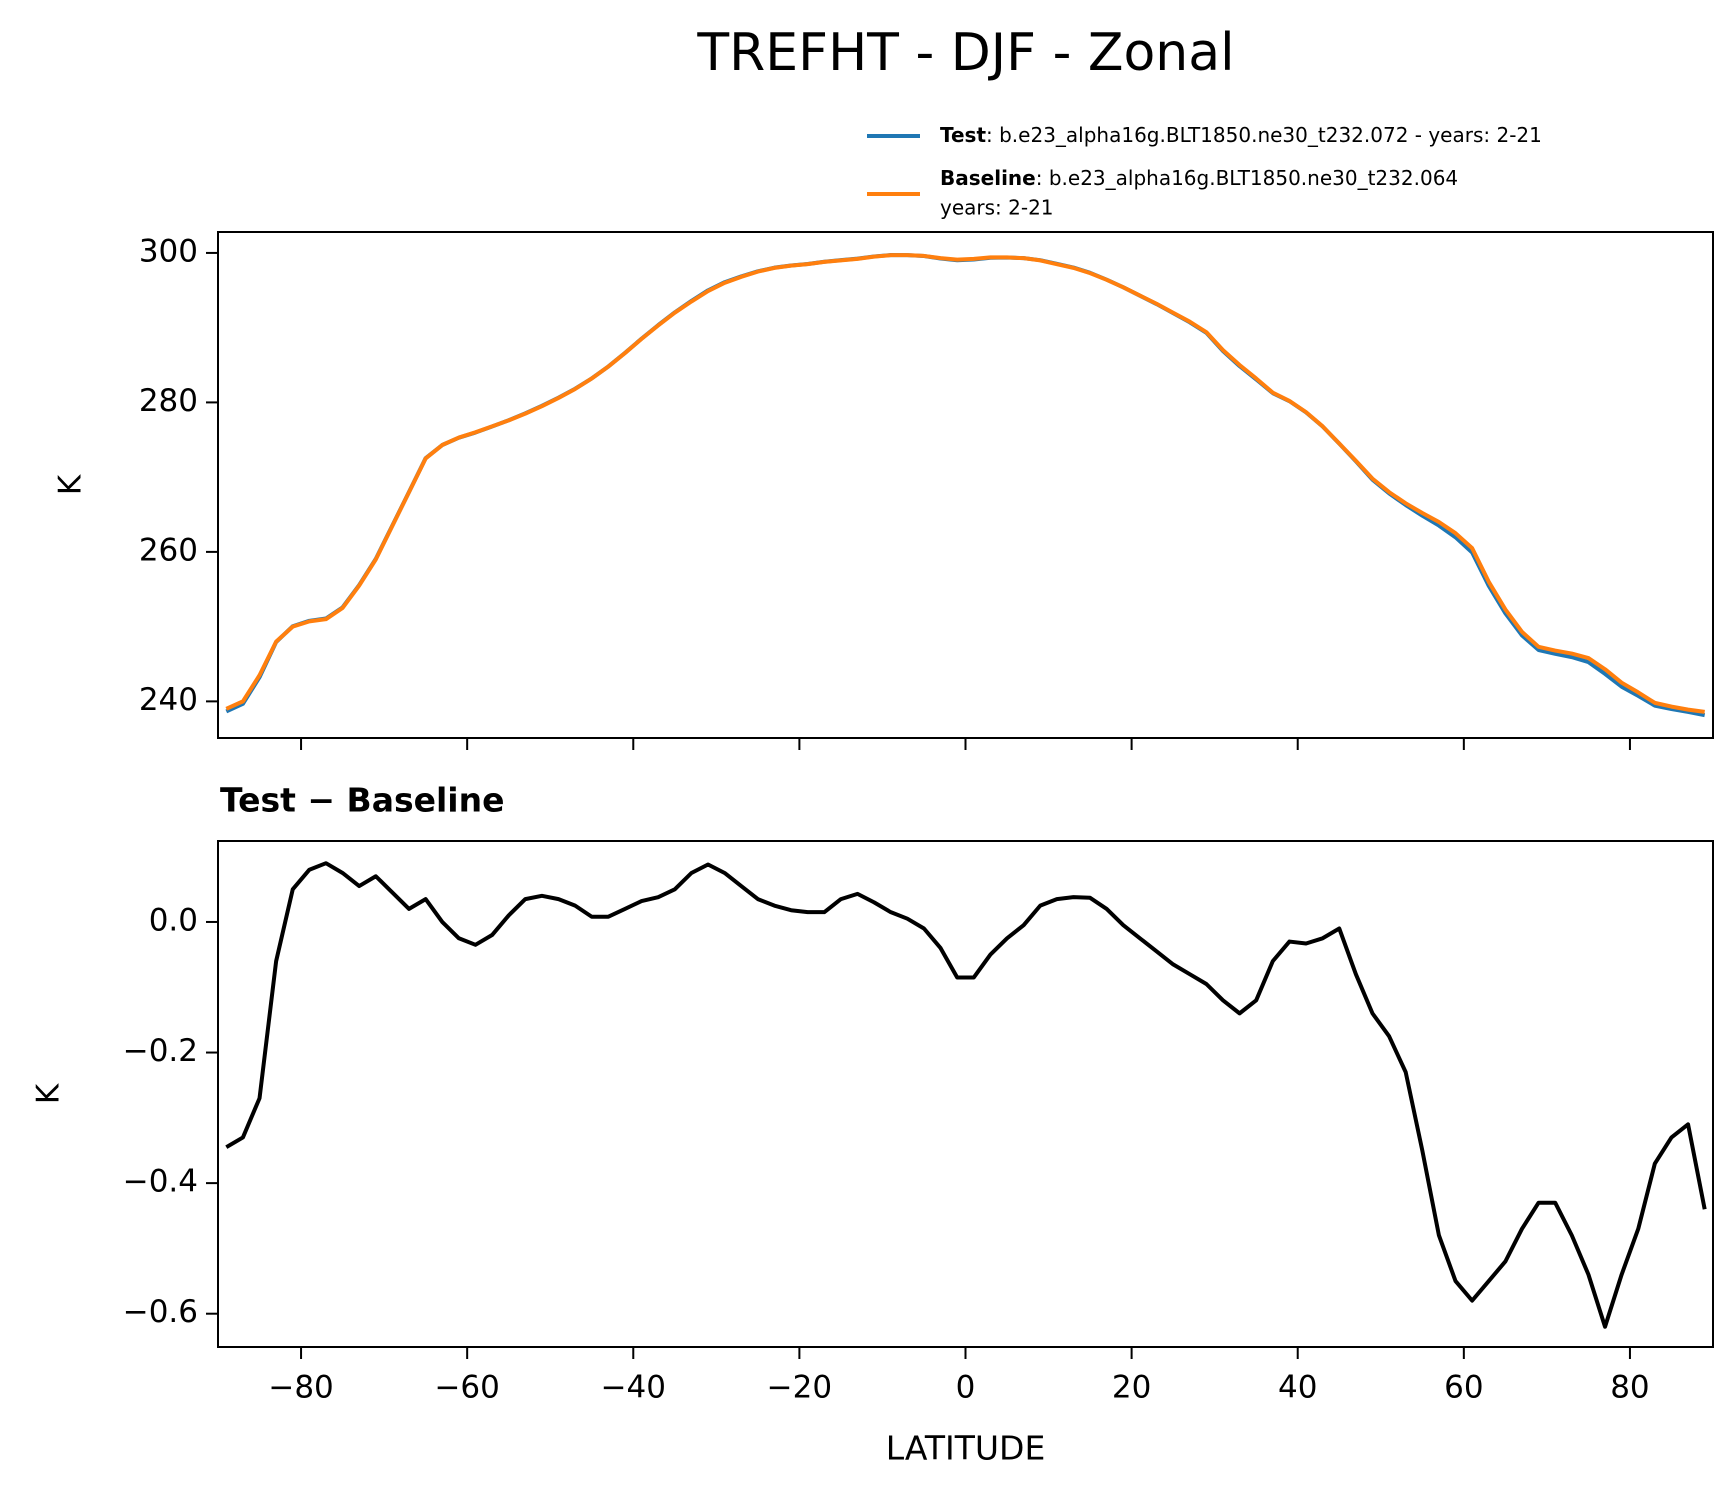 This screenshot has height=1496, width=1734. What do you see at coordinates (799, 1388) in the screenshot?
I see `x-tick-label: −20` at bounding box center [799, 1388].